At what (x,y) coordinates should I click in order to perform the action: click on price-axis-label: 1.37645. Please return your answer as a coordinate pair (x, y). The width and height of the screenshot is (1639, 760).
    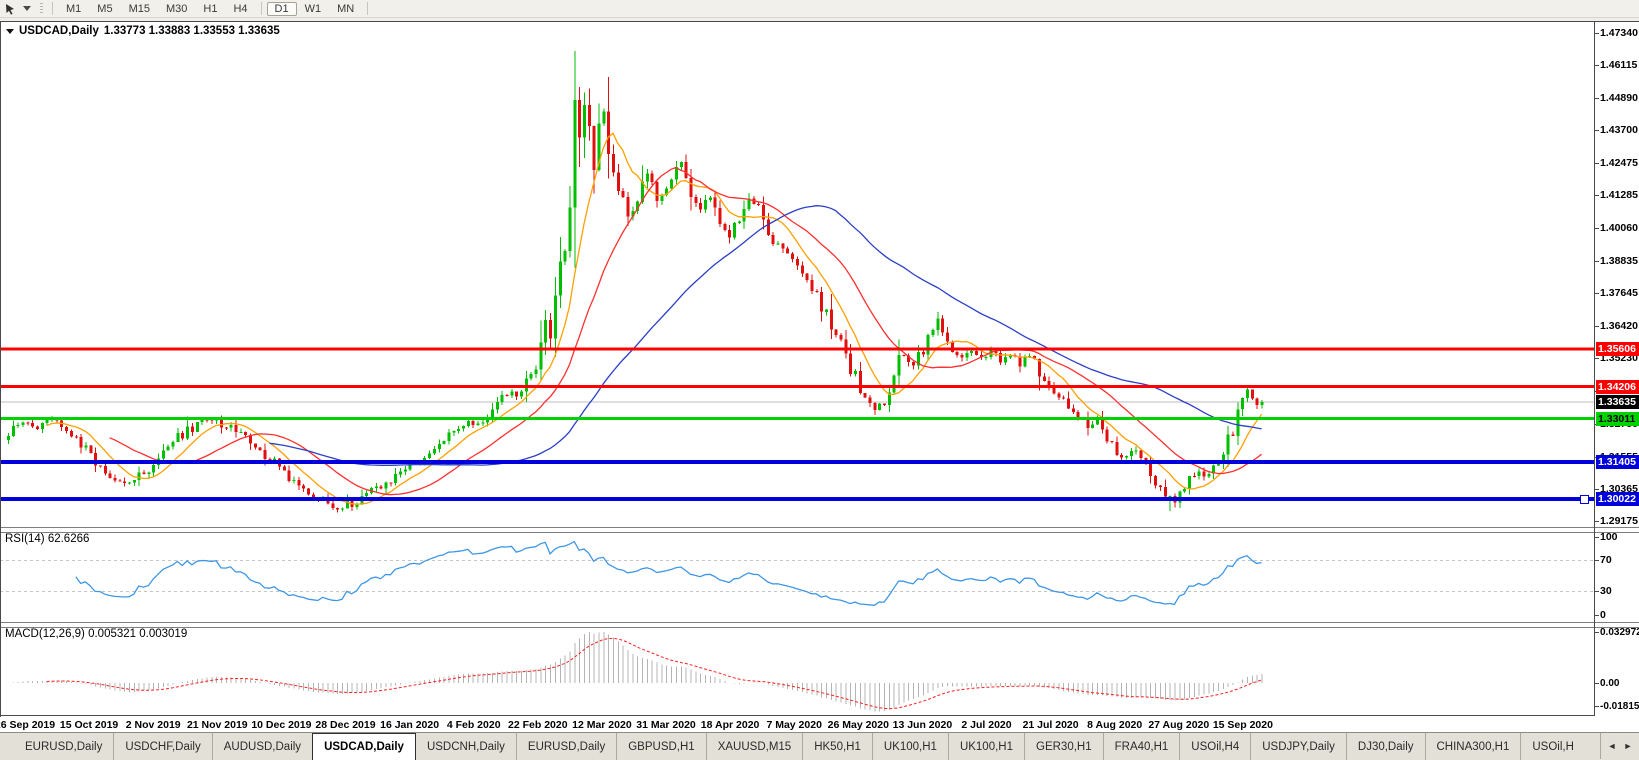
    Looking at the image, I should click on (1619, 293).